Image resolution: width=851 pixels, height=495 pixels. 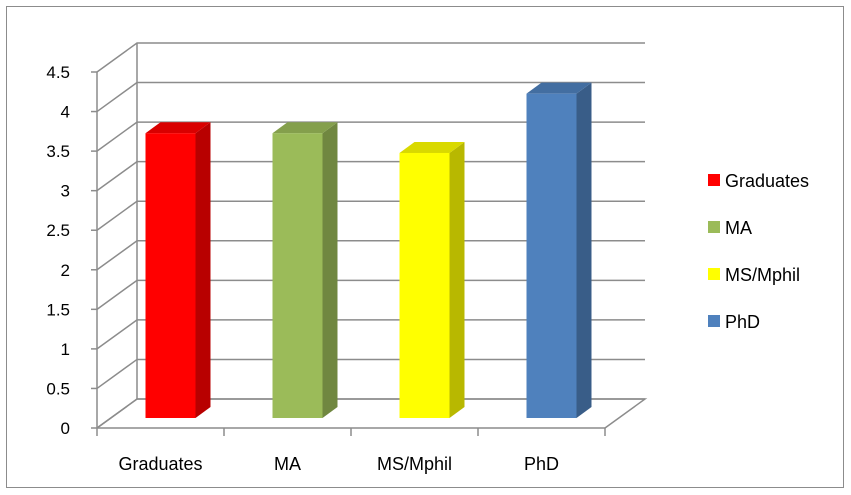 I want to click on x-tick-label: MS/Mphil, so click(x=414, y=464).